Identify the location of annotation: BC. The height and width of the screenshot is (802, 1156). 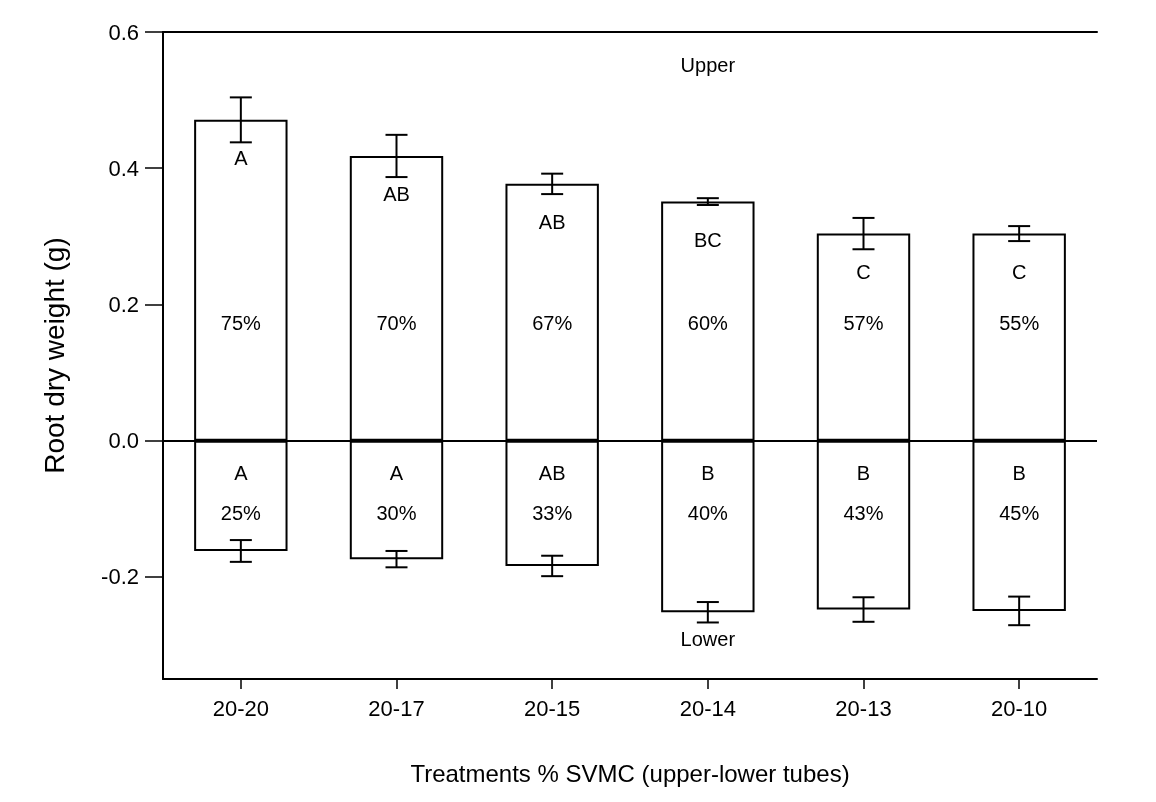
(707, 239).